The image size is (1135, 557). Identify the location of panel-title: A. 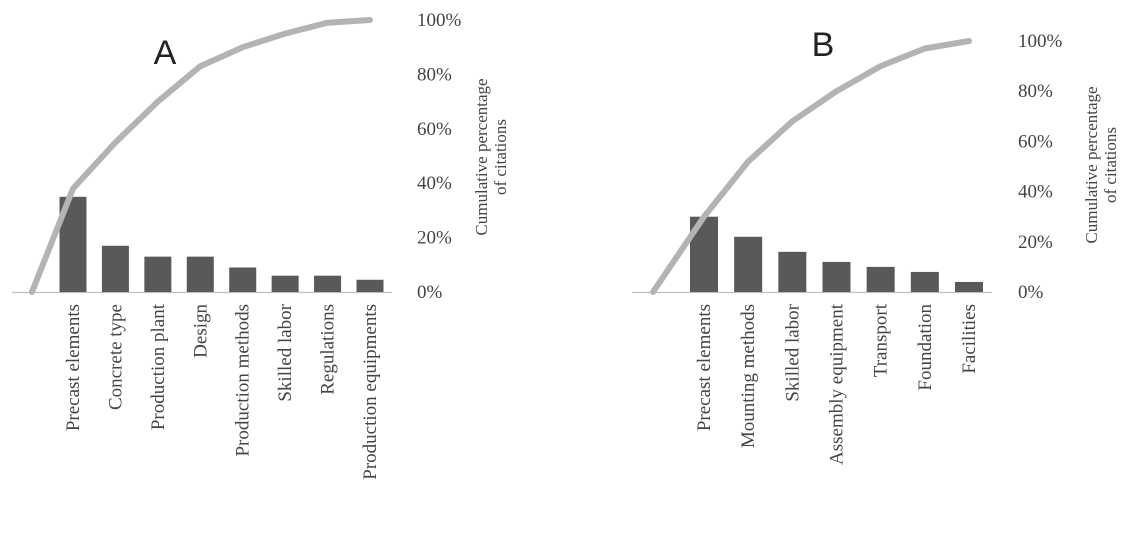
(165, 53).